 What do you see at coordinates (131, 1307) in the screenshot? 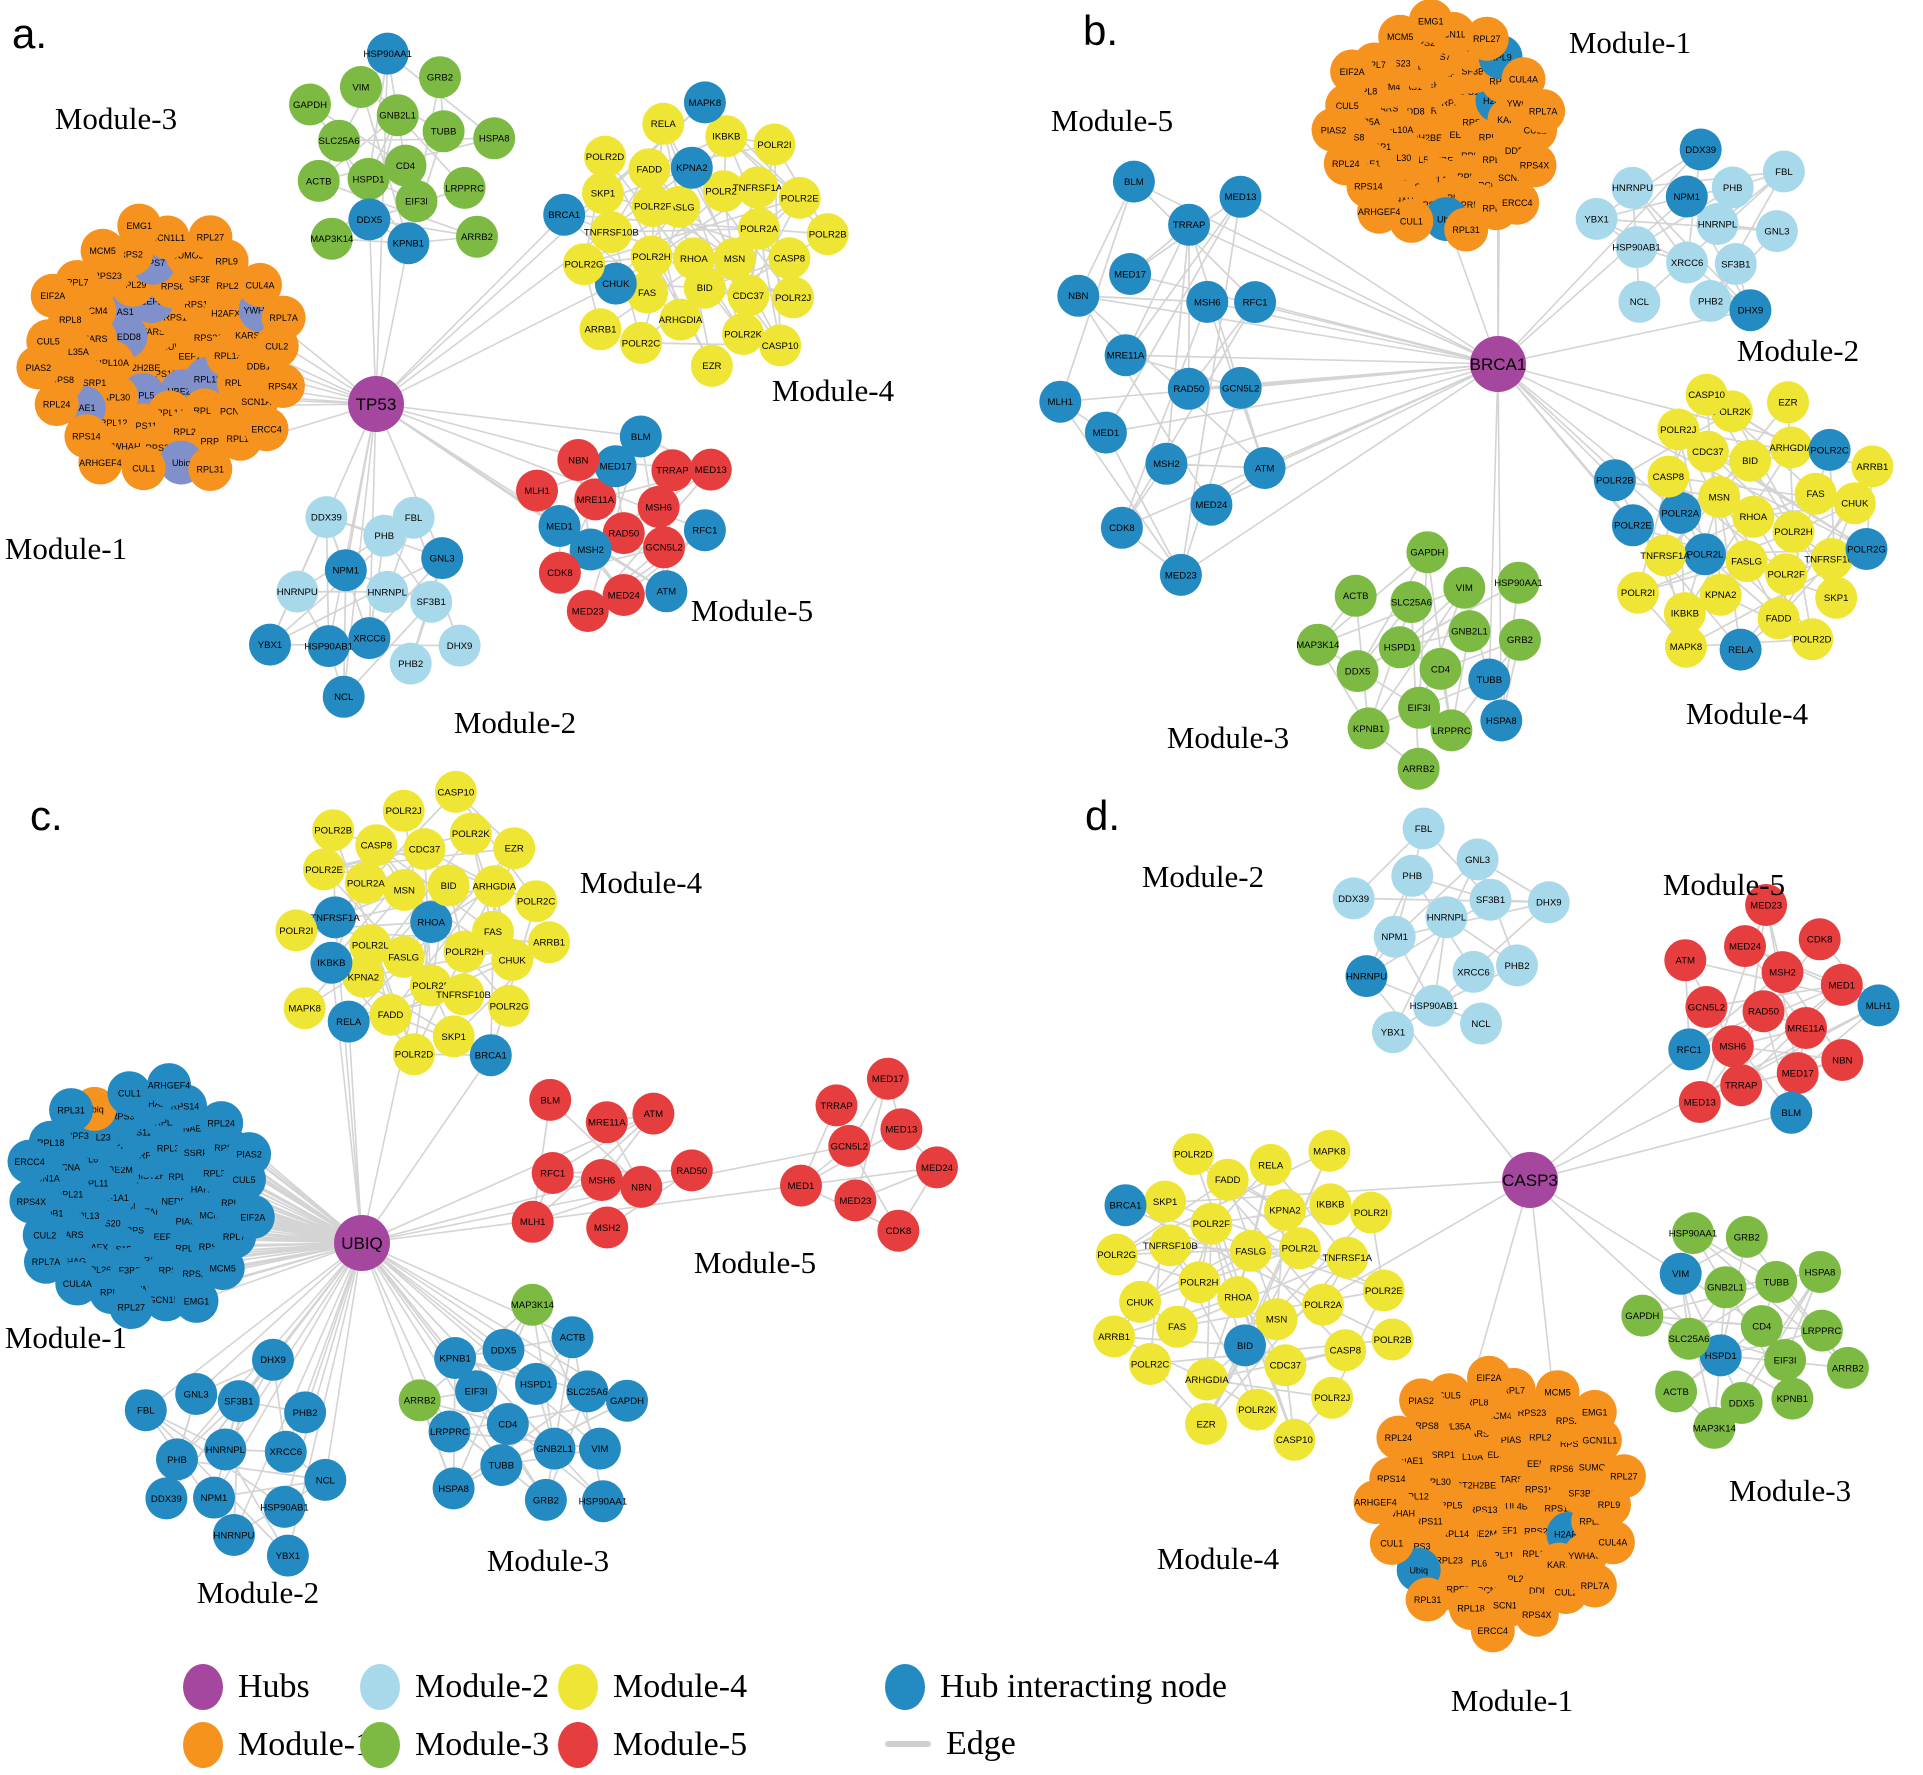
I see `node-RPL27` at bounding box center [131, 1307].